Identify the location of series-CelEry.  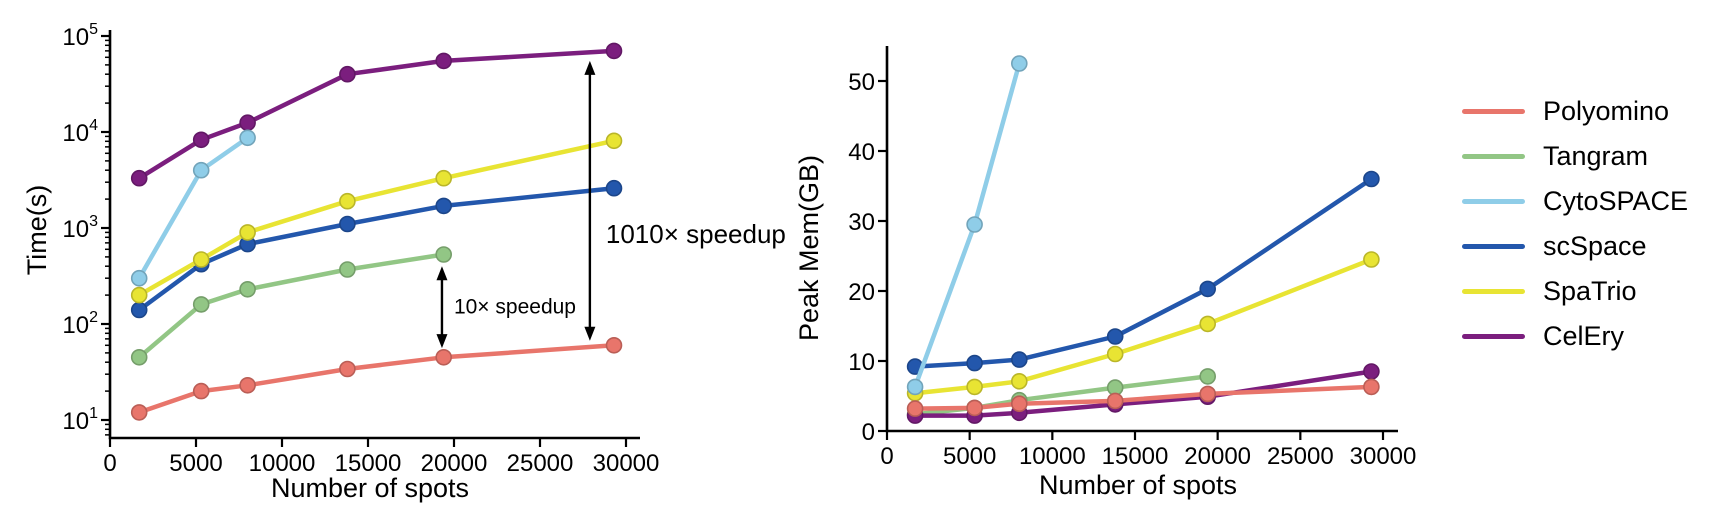
(376, 114).